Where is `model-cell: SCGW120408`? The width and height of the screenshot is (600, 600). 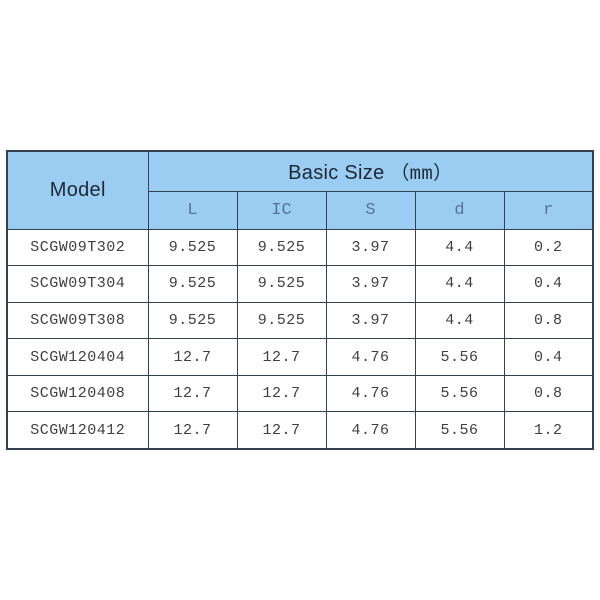
model-cell: SCGW120408 is located at coordinates (77, 393).